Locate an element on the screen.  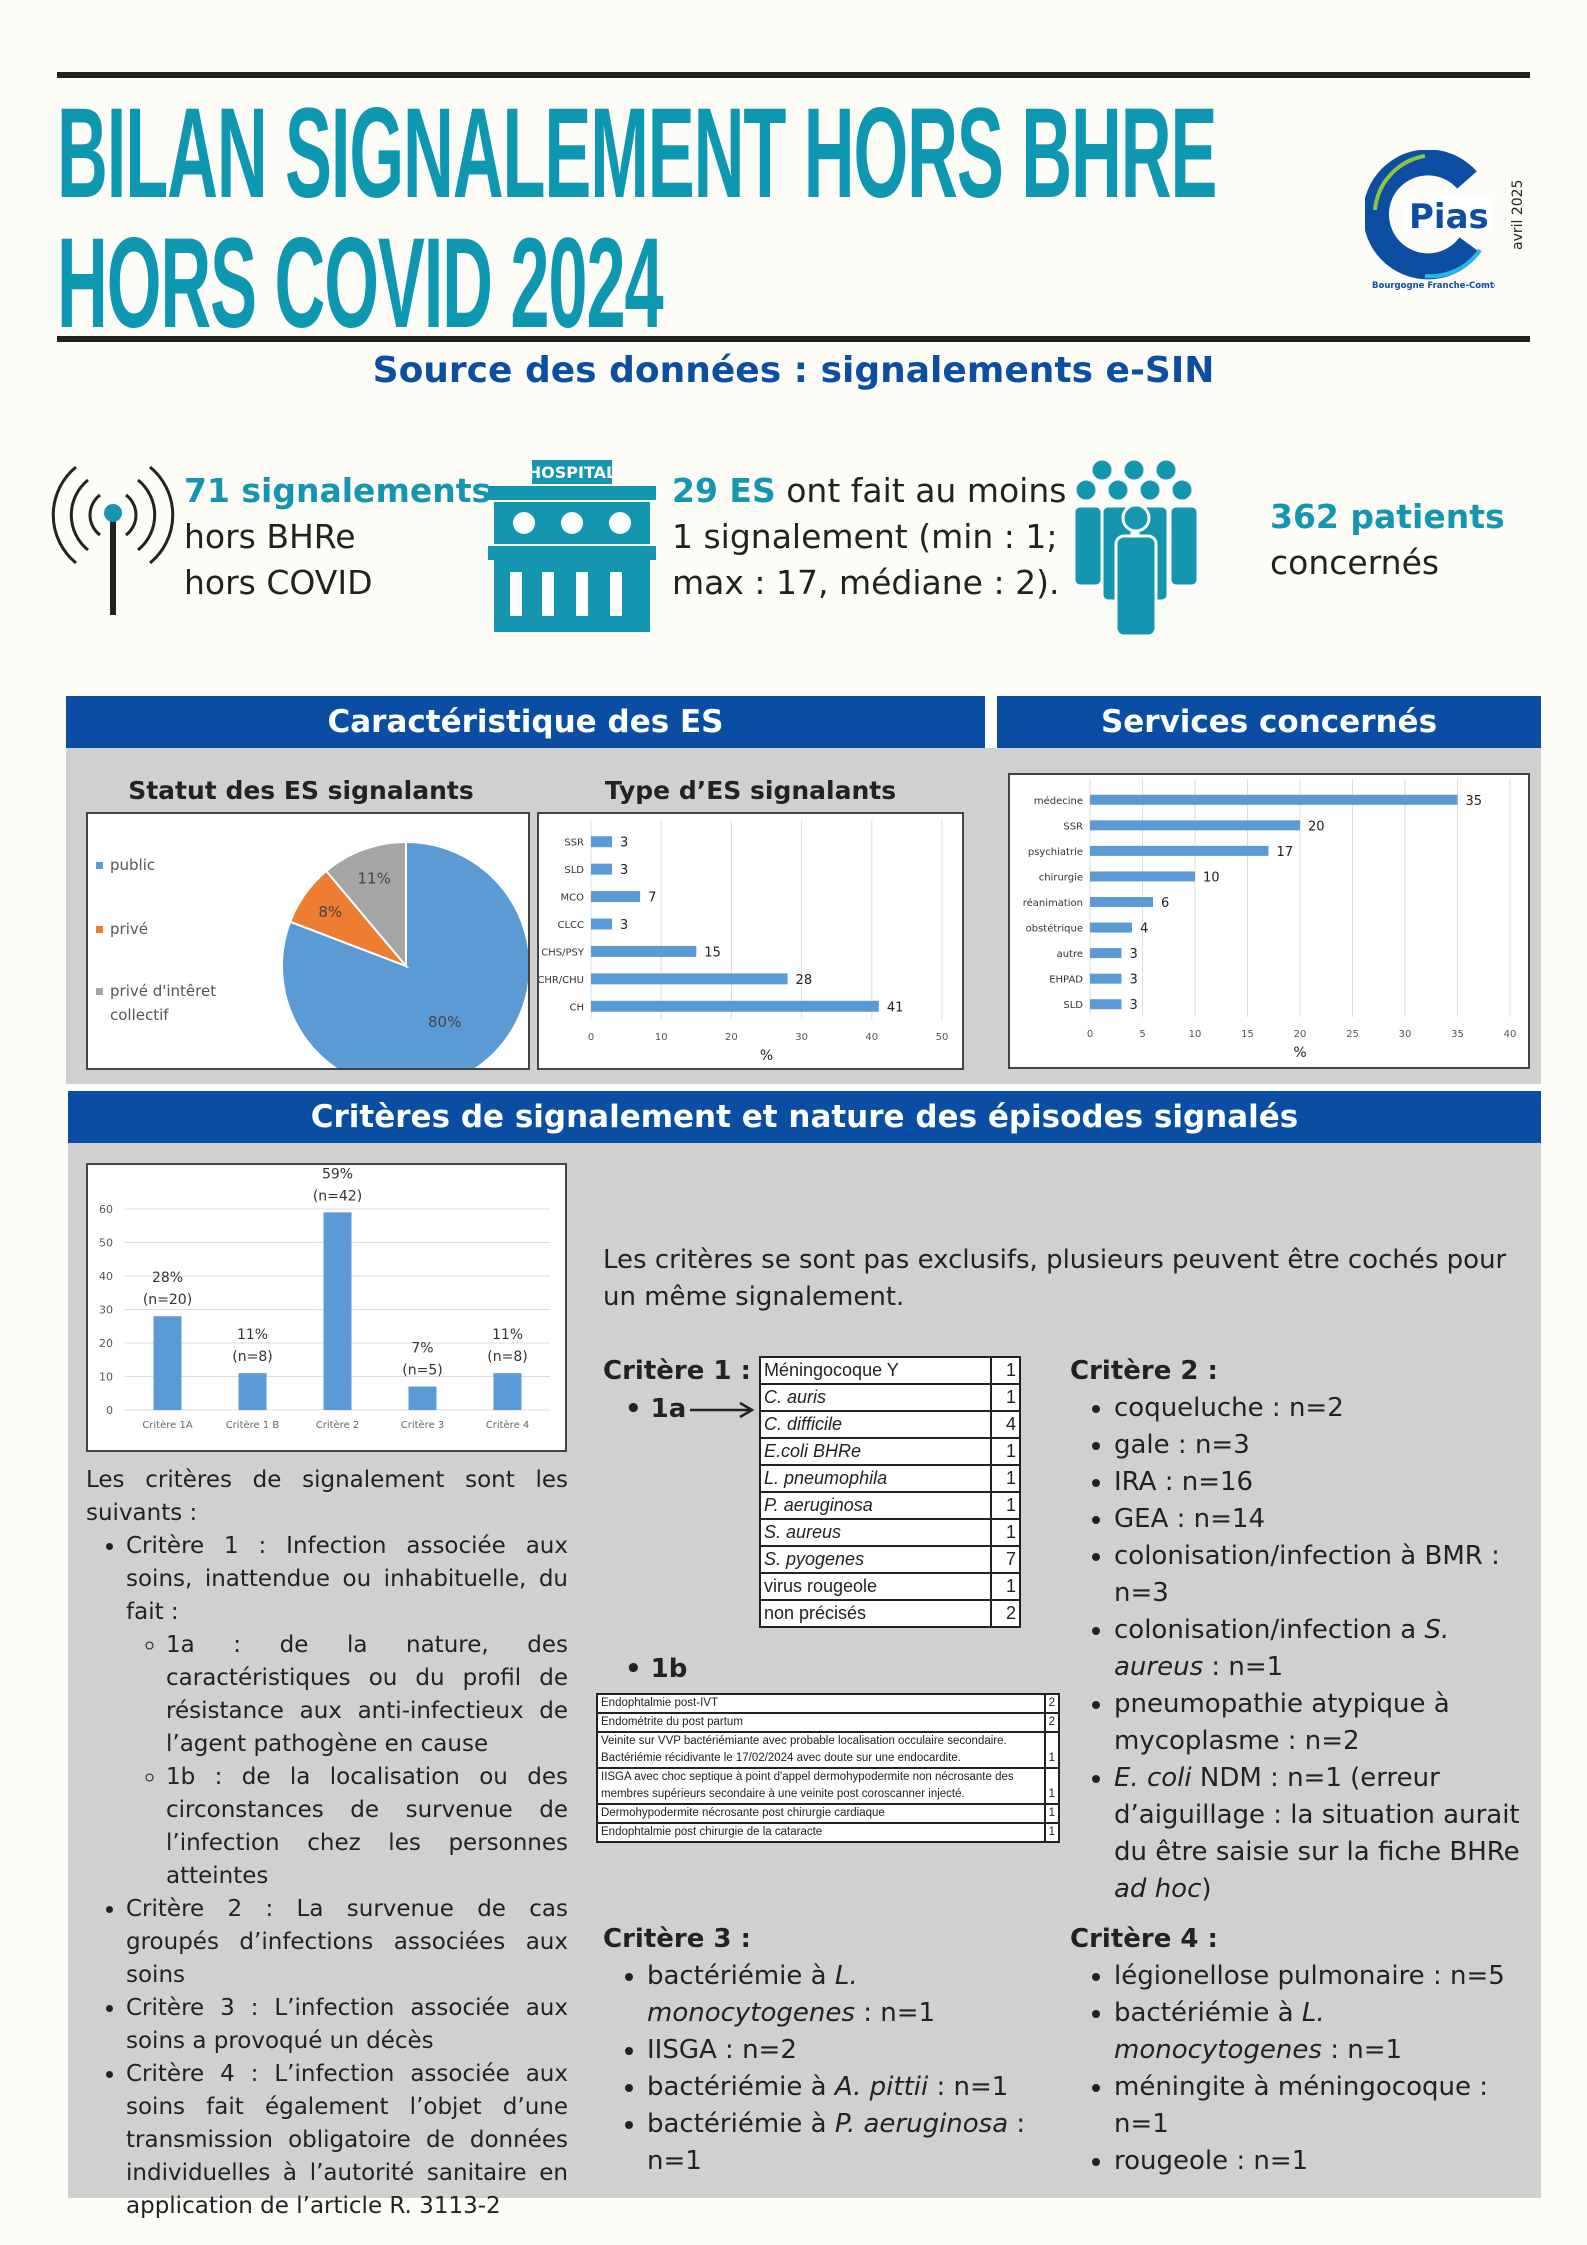
stat-signalements: 71 signalements hors BHRe hors COVID is located at coordinates (337, 537).